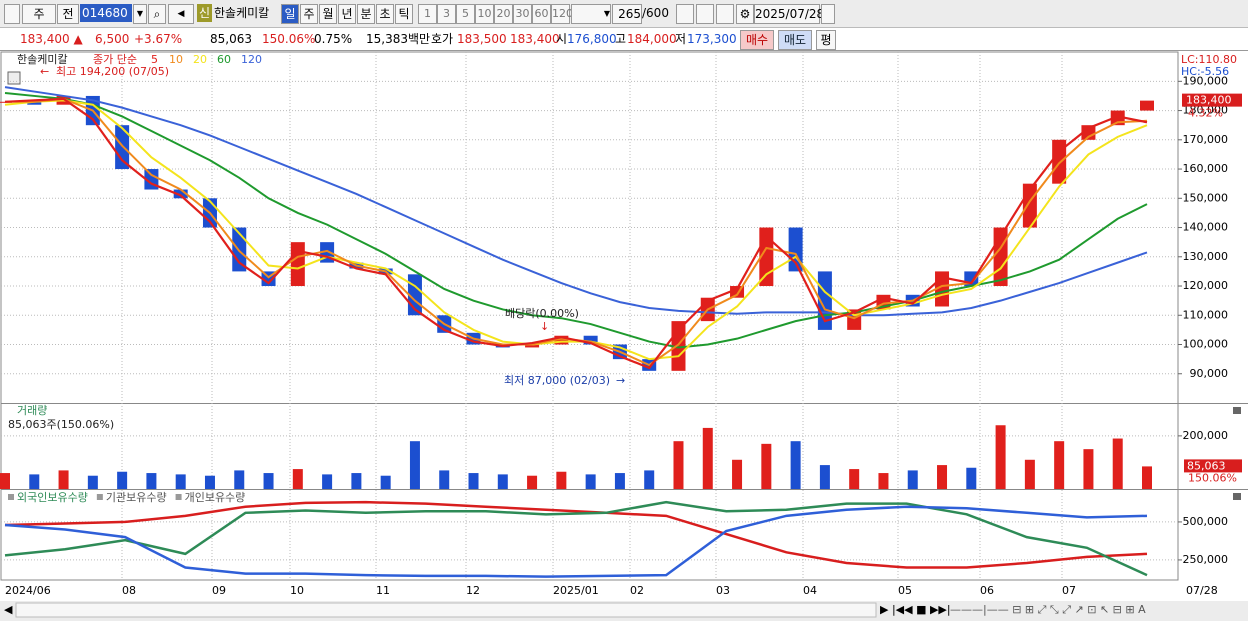 Image resolution: width=1248 pixels, height=621 pixels. What do you see at coordinates (620, 380) in the screenshot?
I see `low-arrow: →` at bounding box center [620, 380].